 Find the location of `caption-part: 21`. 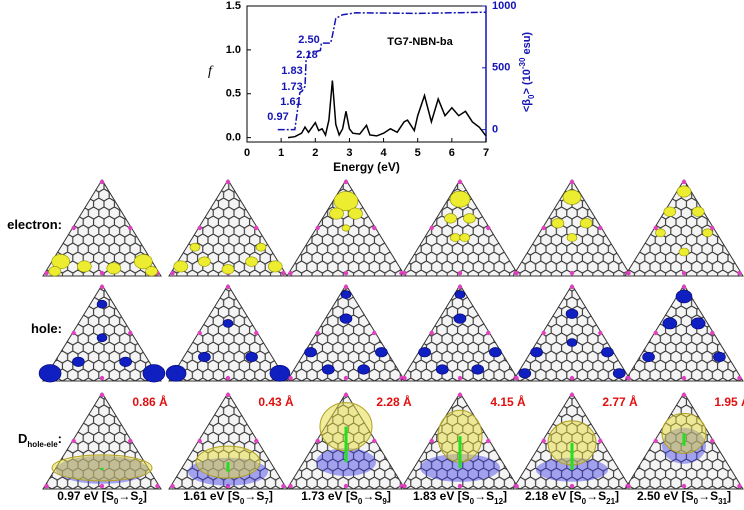

caption-part: 21 is located at coordinates (610, 501).